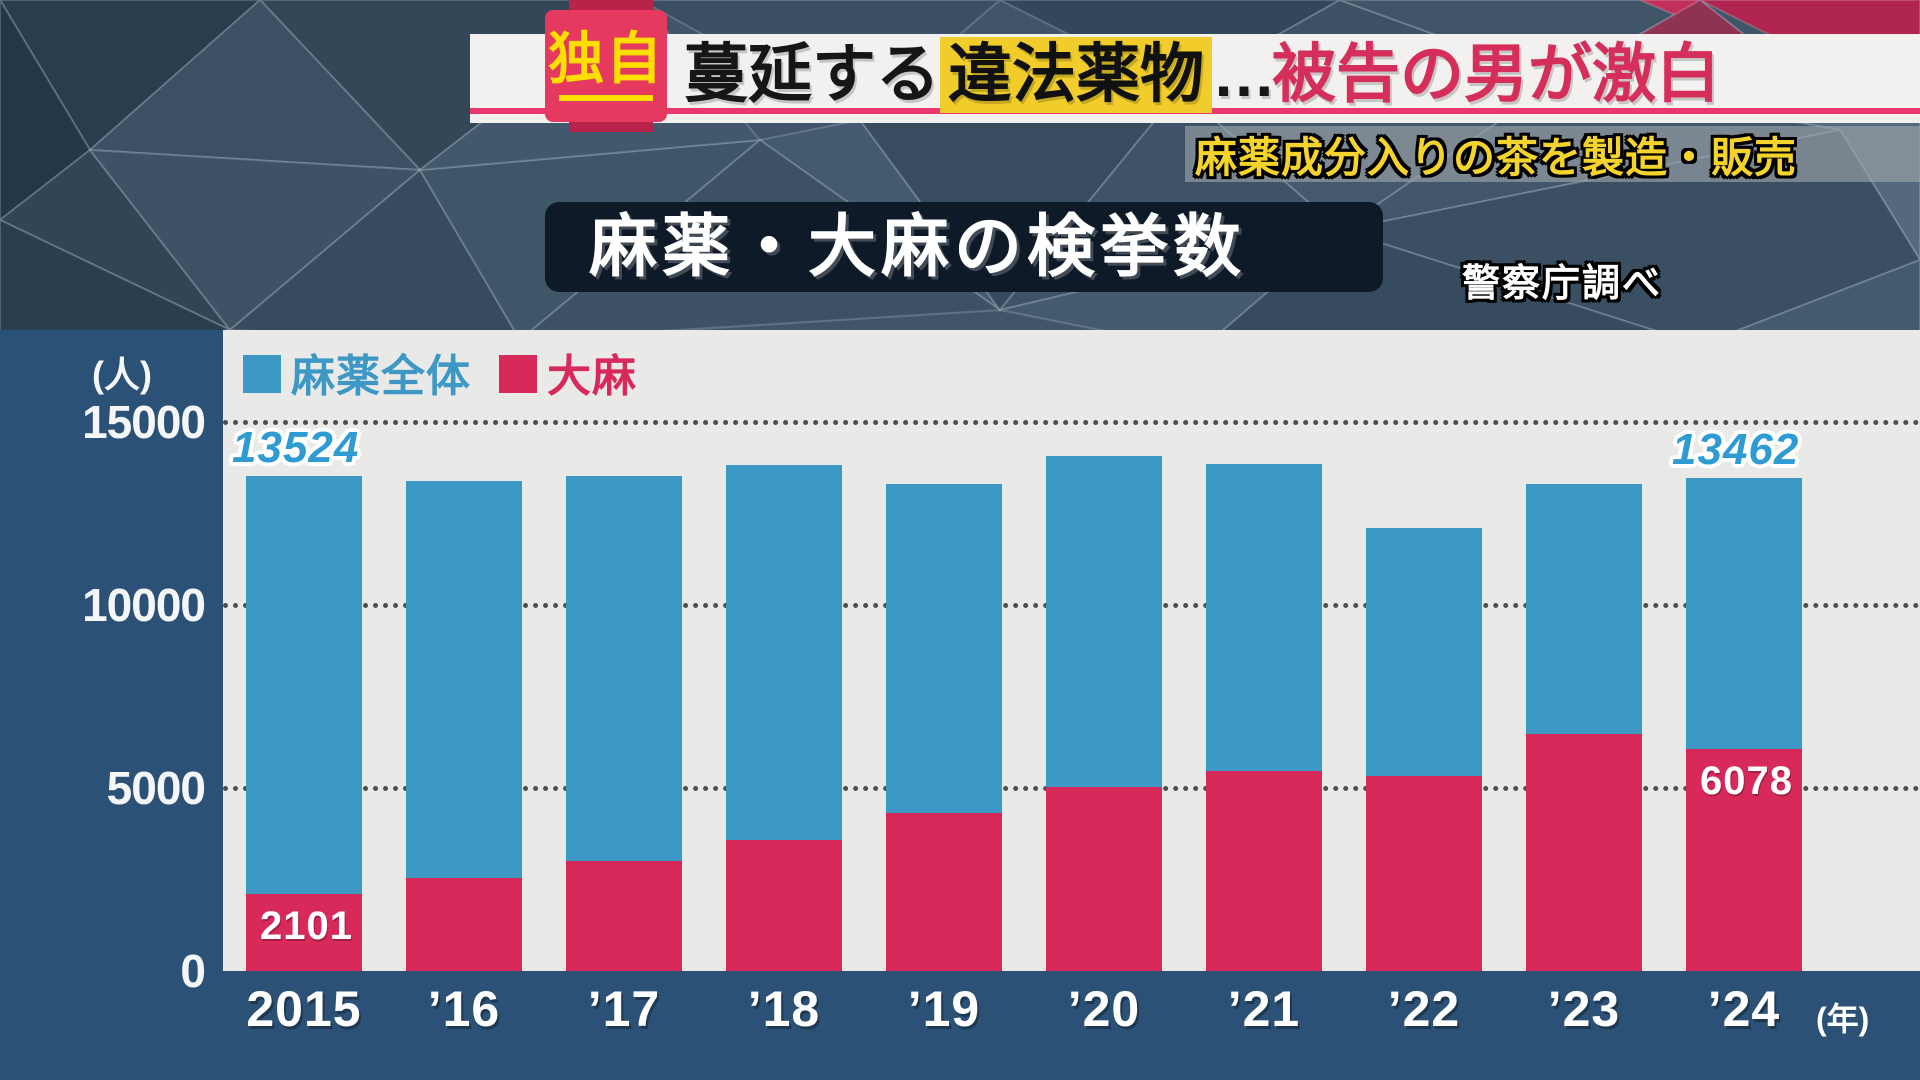  What do you see at coordinates (624, 916) in the screenshot?
I see `bar-大麻-’17` at bounding box center [624, 916].